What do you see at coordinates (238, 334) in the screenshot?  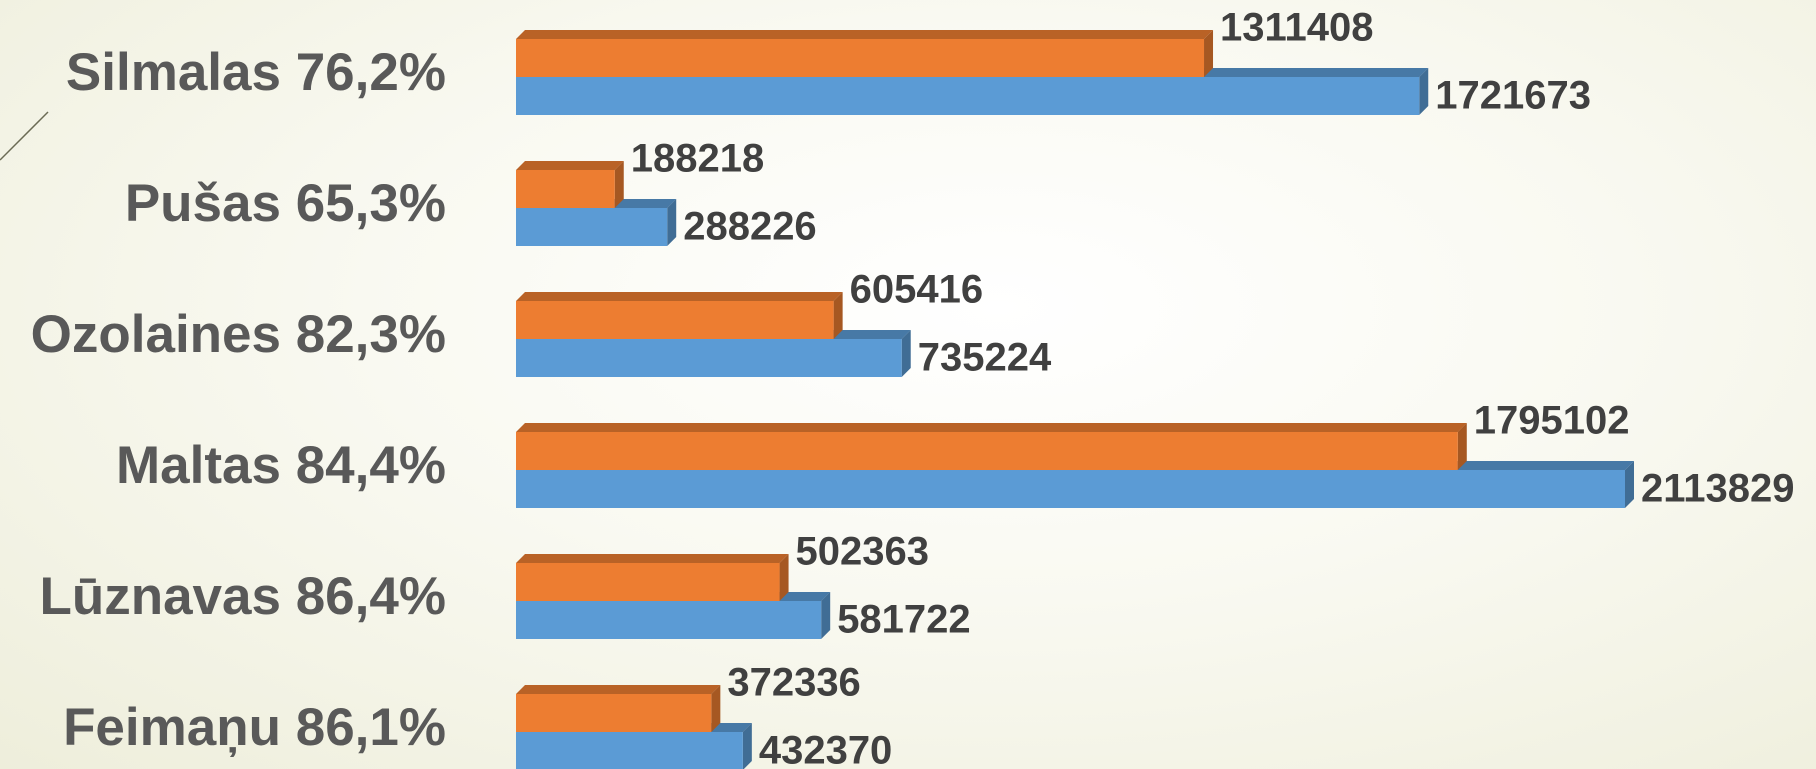 I see `category-label: Ozolaines 82,3%` at bounding box center [238, 334].